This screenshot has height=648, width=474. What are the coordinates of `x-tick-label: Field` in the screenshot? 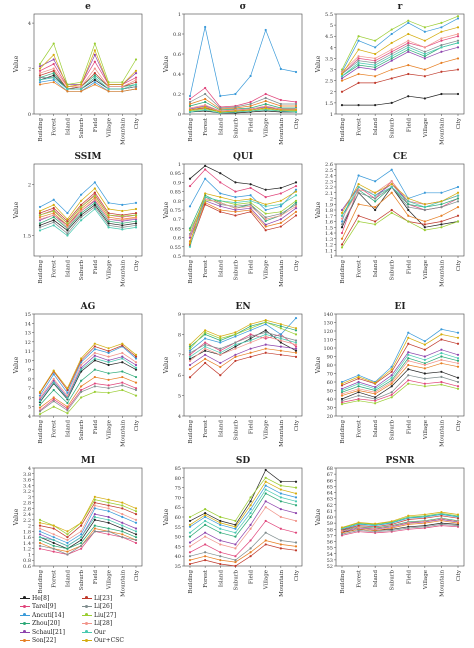 It's located at (252, 125).